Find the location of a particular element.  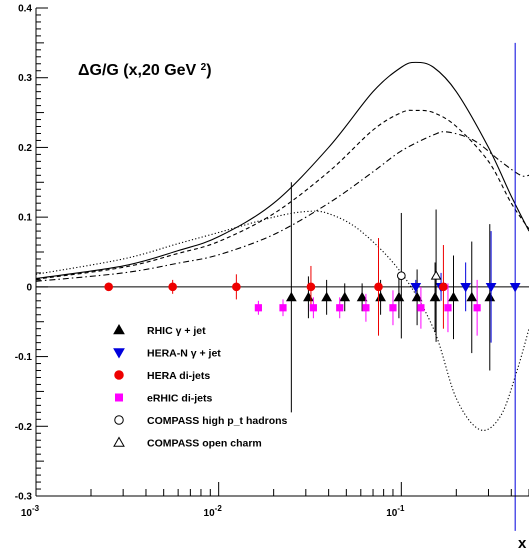

x-axis-label: x is located at coordinates (522, 543).